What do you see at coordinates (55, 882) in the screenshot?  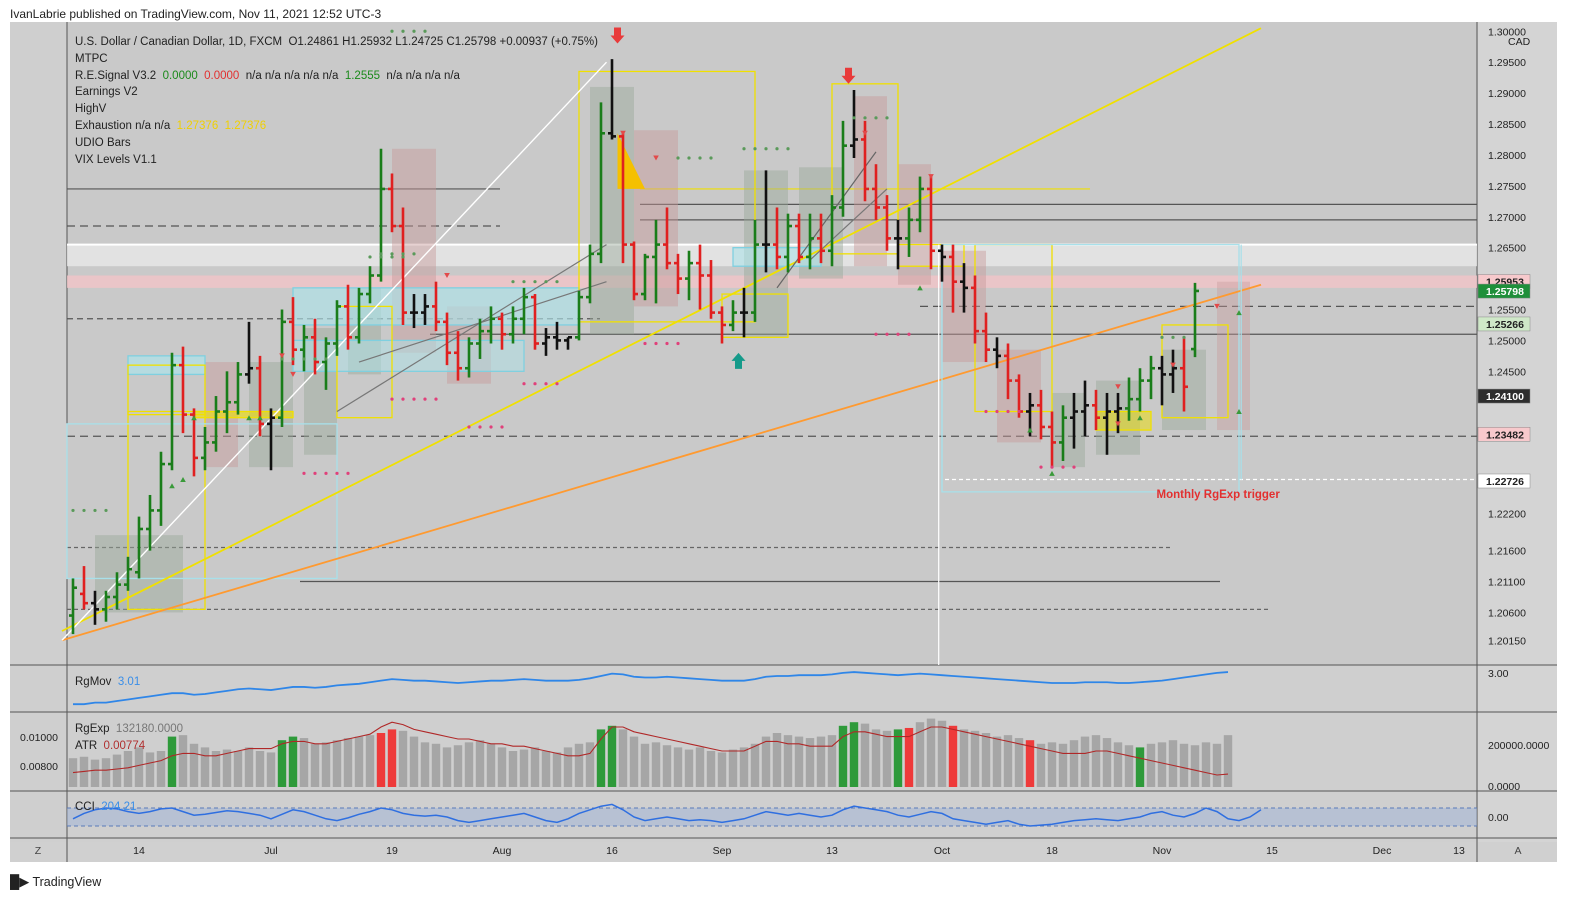 I see `tradingview-logo: █▶ TradingView` at bounding box center [55, 882].